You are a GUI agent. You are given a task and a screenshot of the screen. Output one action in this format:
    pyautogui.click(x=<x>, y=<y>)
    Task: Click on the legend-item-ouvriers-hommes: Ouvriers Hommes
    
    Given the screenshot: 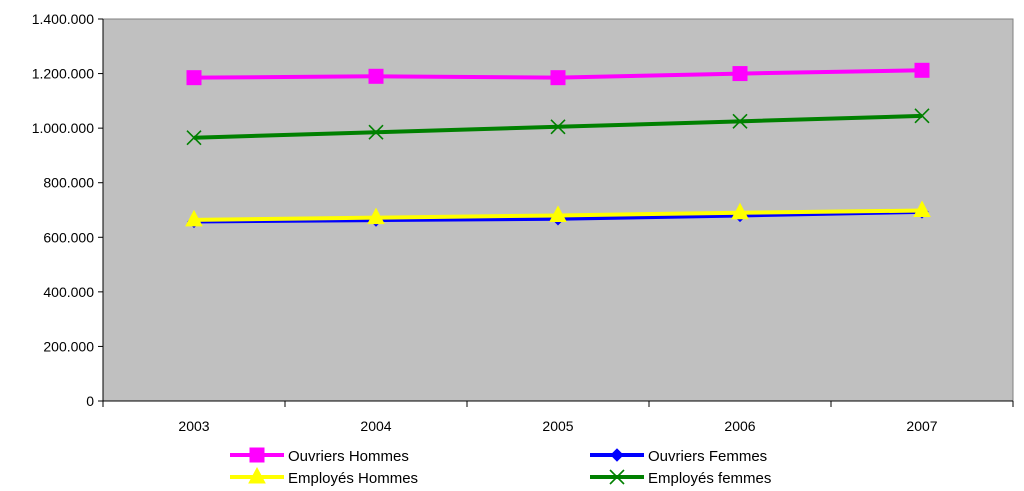 What is the action you would take?
    pyautogui.click(x=319, y=456)
    